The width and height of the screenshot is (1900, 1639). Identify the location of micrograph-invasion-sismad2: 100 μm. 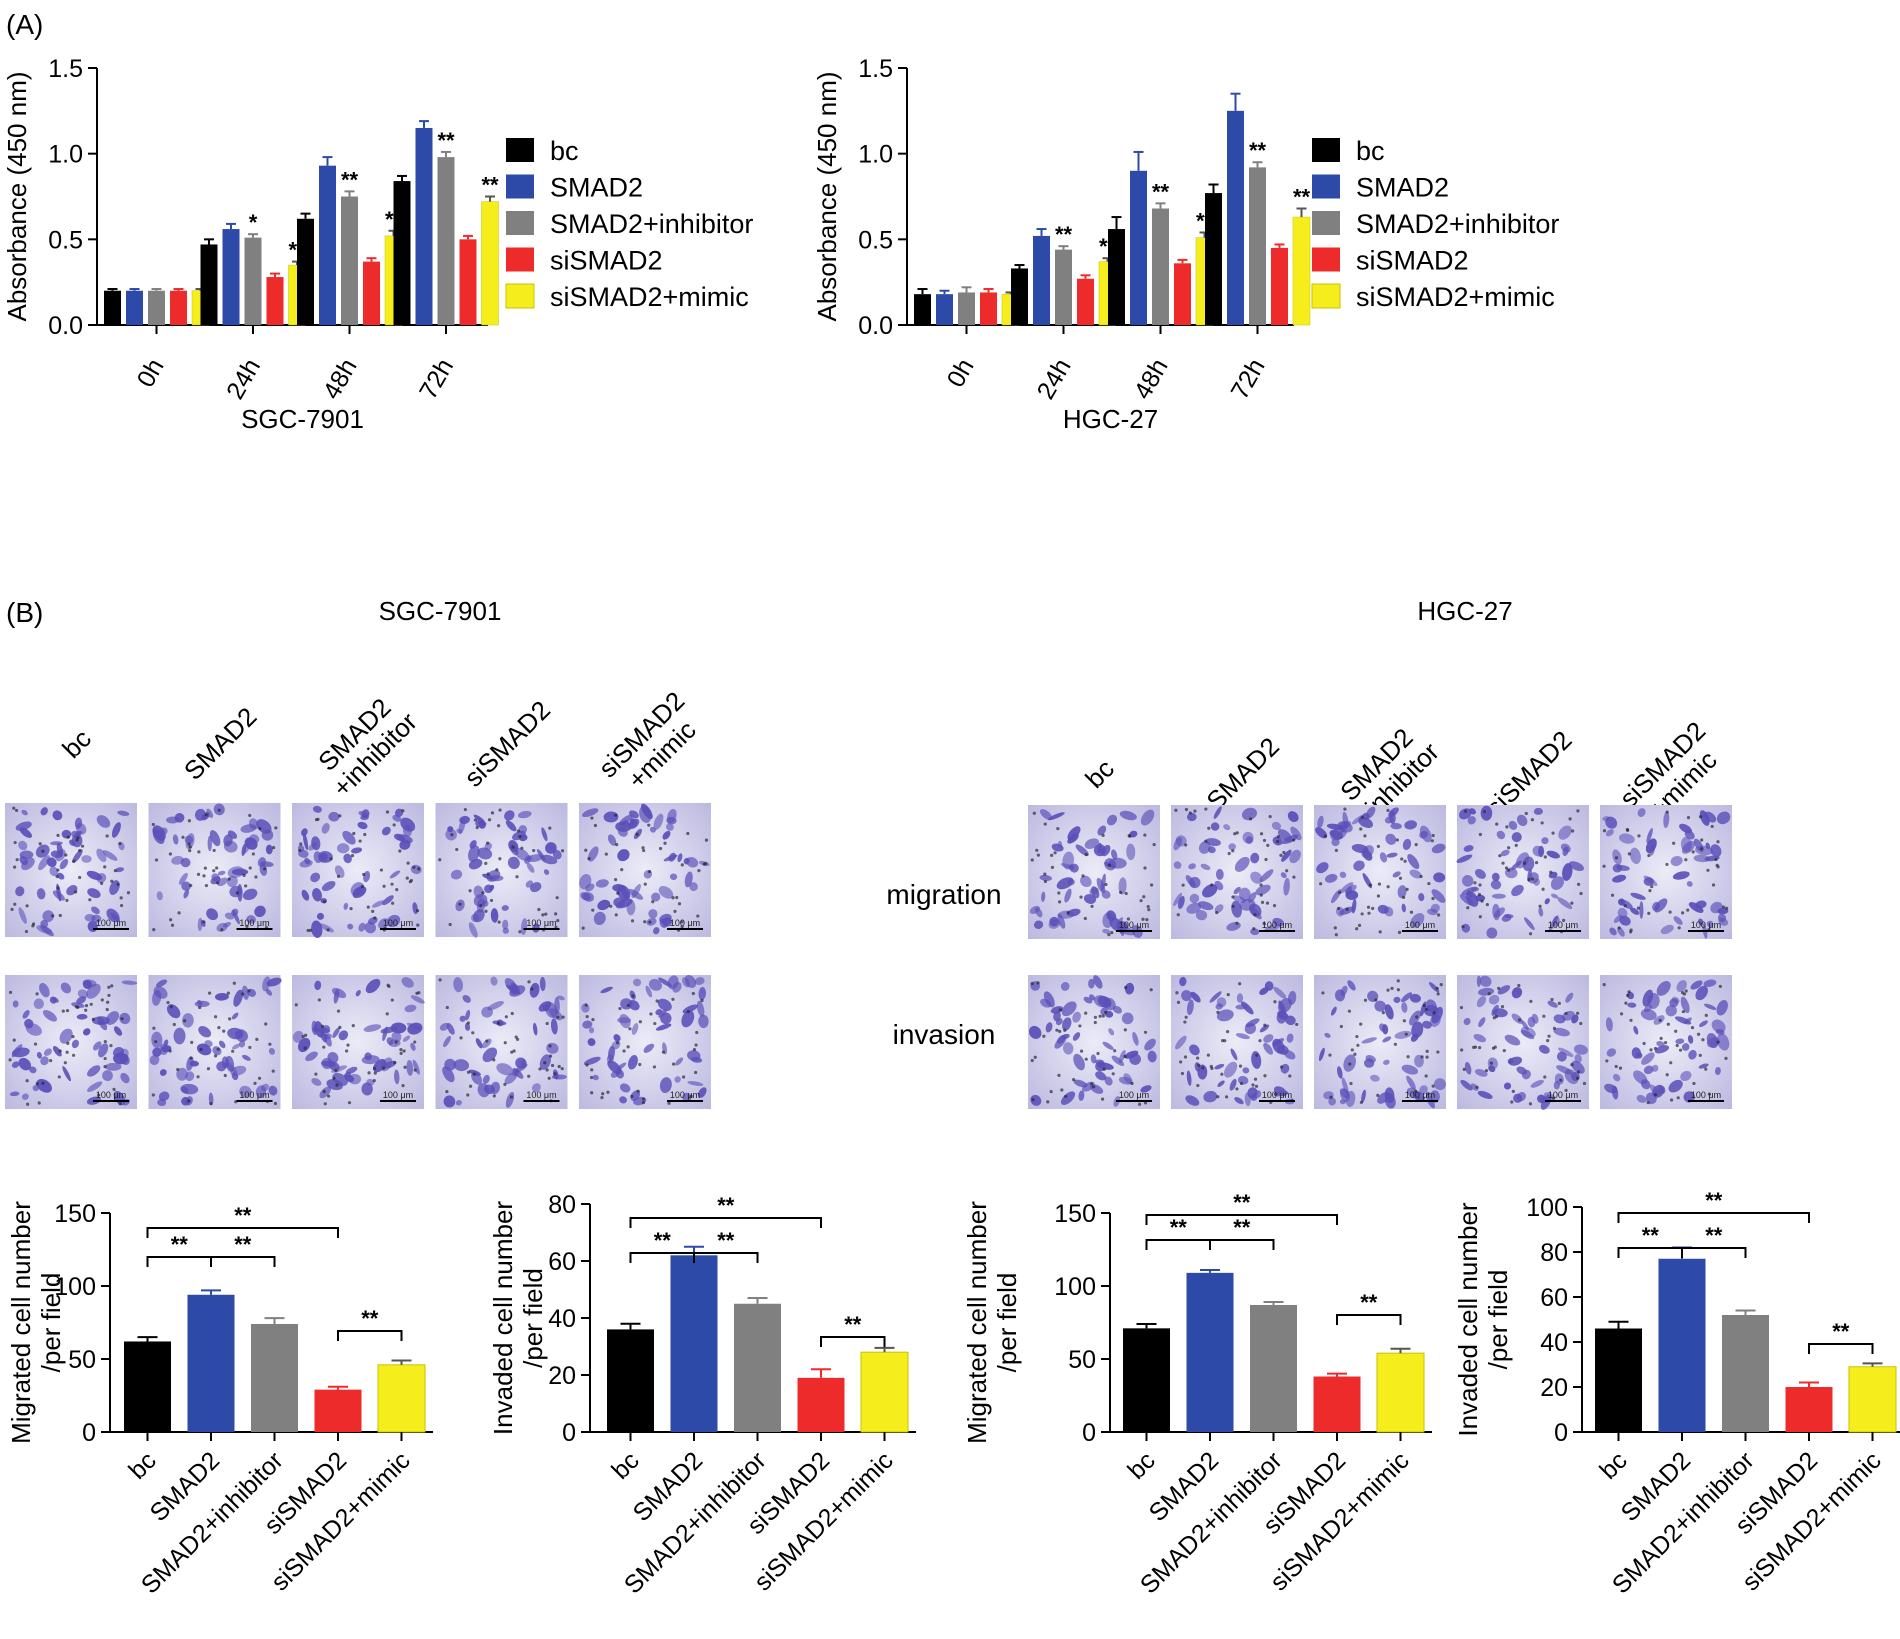
(1523, 1042).